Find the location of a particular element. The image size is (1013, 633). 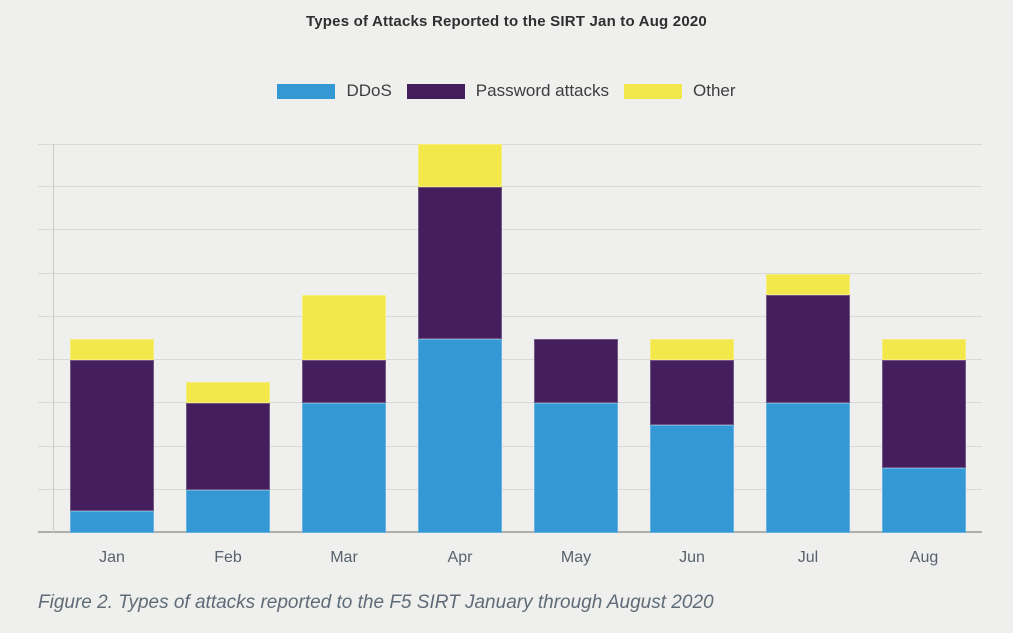

bar-segment-ddos-apr is located at coordinates (460, 435).